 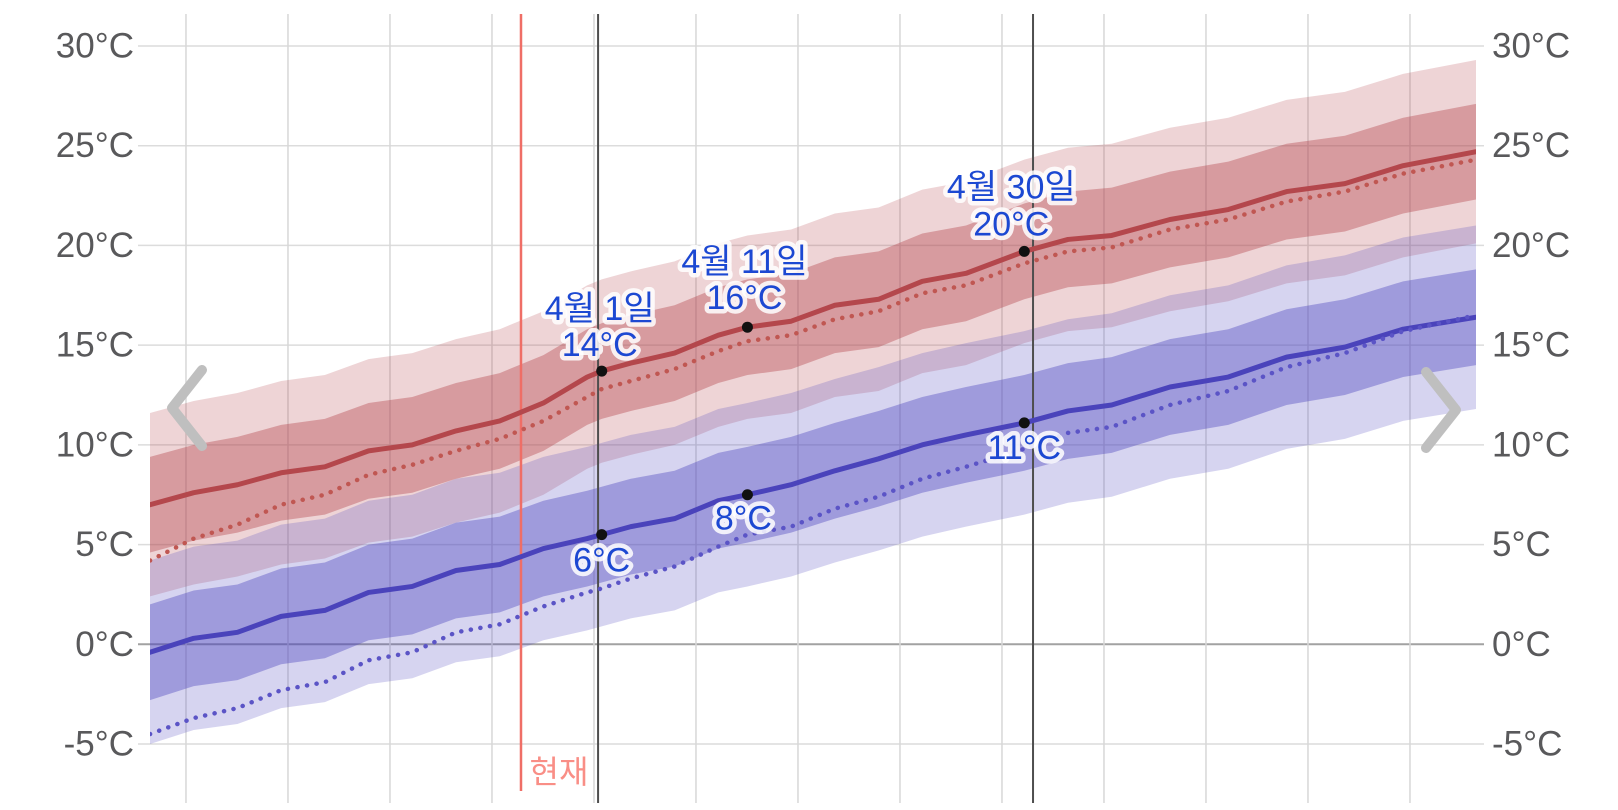 What do you see at coordinates (1531, 245) in the screenshot?
I see `y-axis-tick-right-20: 20°C` at bounding box center [1531, 245].